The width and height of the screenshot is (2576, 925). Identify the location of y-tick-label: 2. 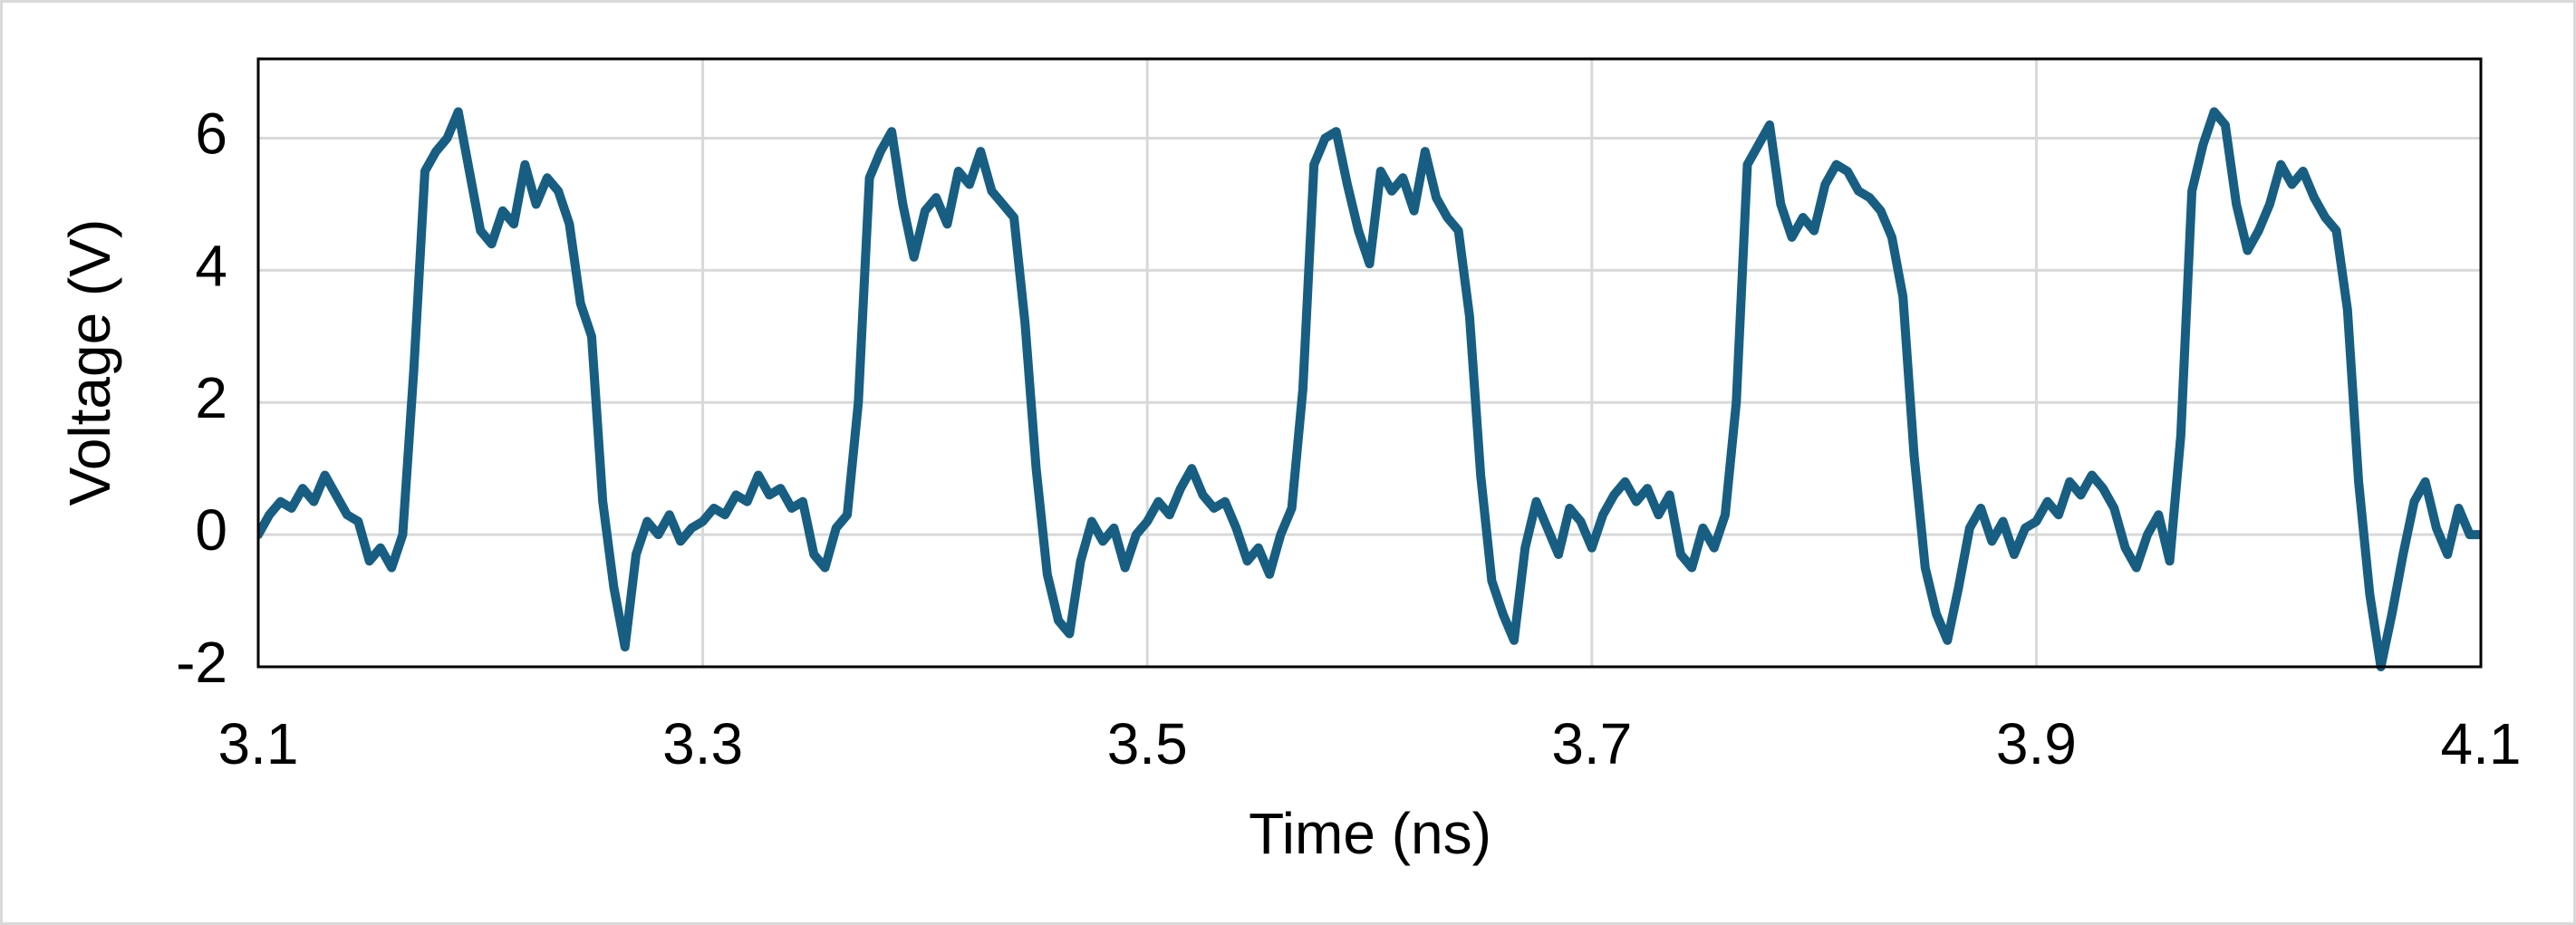
(211, 397).